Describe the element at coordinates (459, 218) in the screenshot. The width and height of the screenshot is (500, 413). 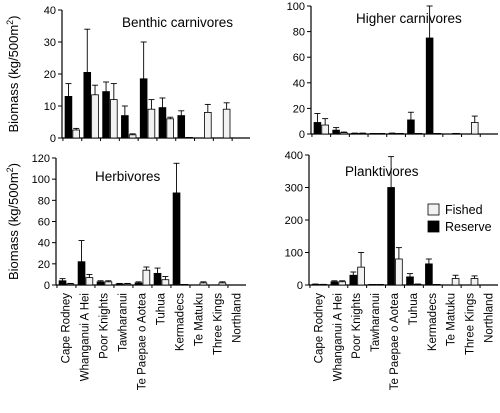
I see `legend: Fished Reserve` at that location.